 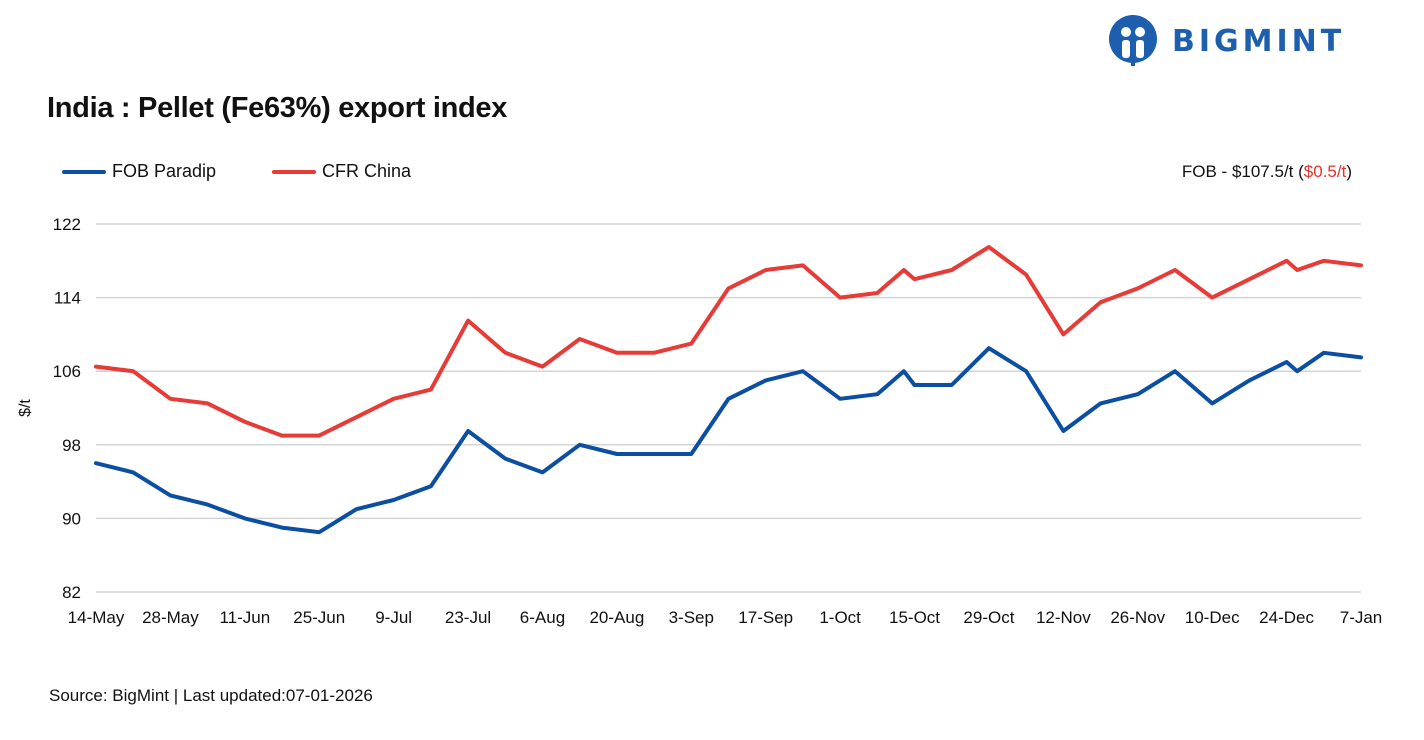 I want to click on x-tick-label: 11-Jun, so click(x=244, y=617).